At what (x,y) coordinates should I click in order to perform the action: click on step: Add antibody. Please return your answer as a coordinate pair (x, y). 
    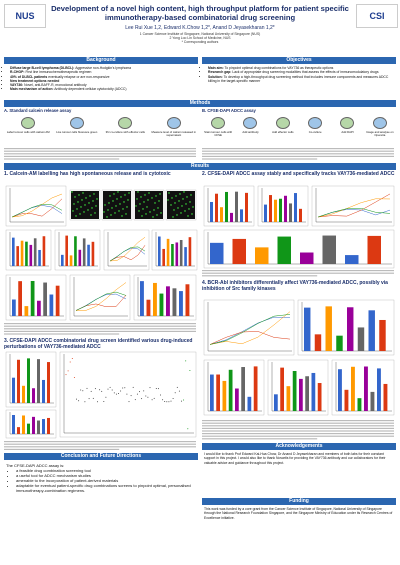
    Looking at the image, I should click on (250, 131).